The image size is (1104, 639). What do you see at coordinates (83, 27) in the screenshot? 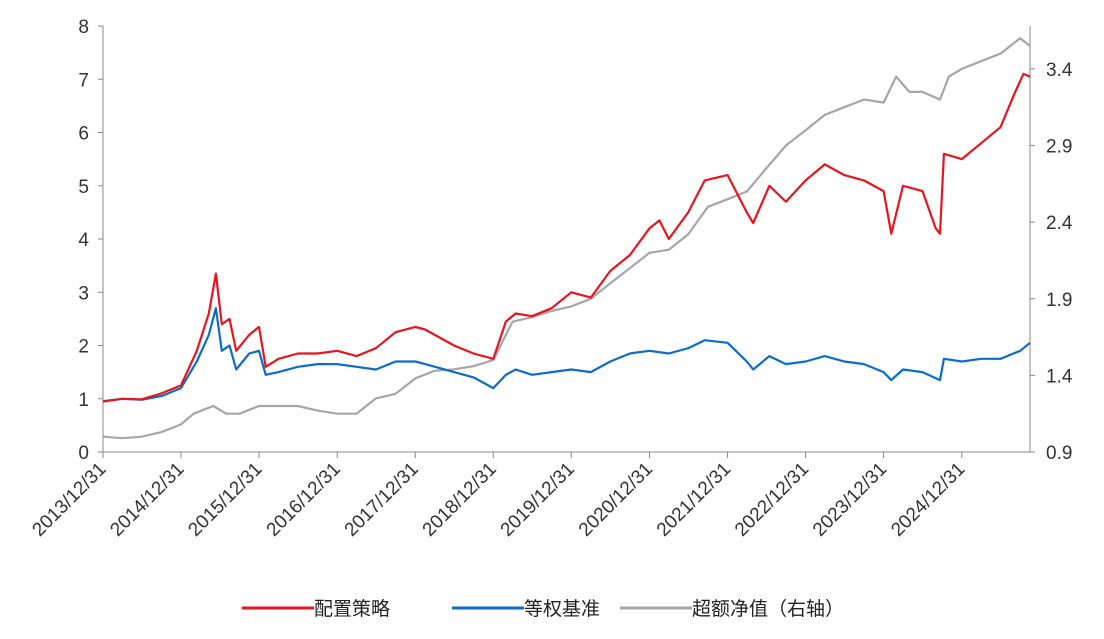
I see `left-tick-label: 8` at bounding box center [83, 27].